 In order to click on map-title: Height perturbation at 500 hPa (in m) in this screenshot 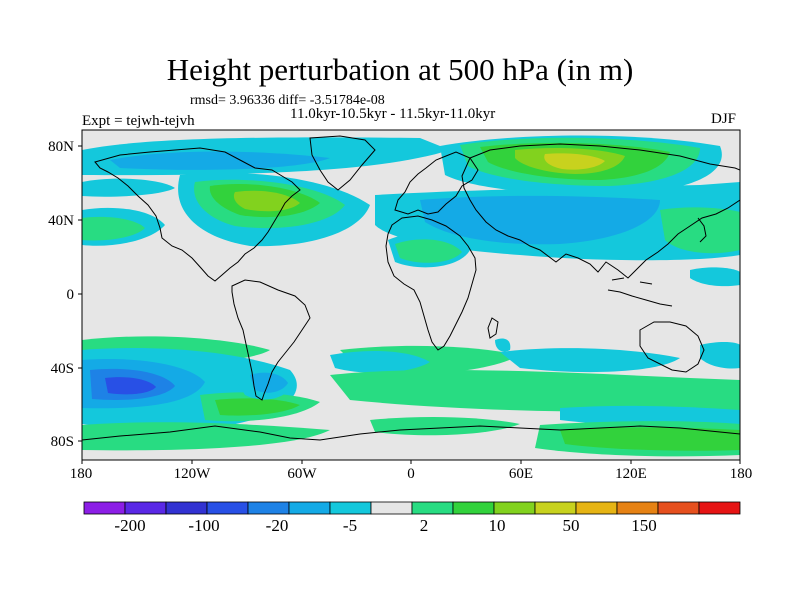, I will do `click(400, 69)`.